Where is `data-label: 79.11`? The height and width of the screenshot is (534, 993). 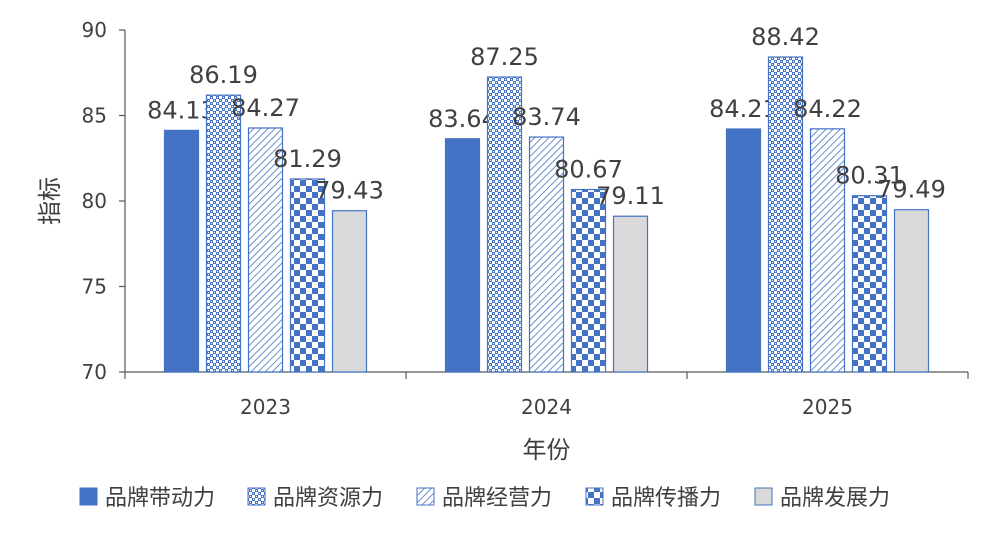 data-label: 79.11 is located at coordinates (630, 196).